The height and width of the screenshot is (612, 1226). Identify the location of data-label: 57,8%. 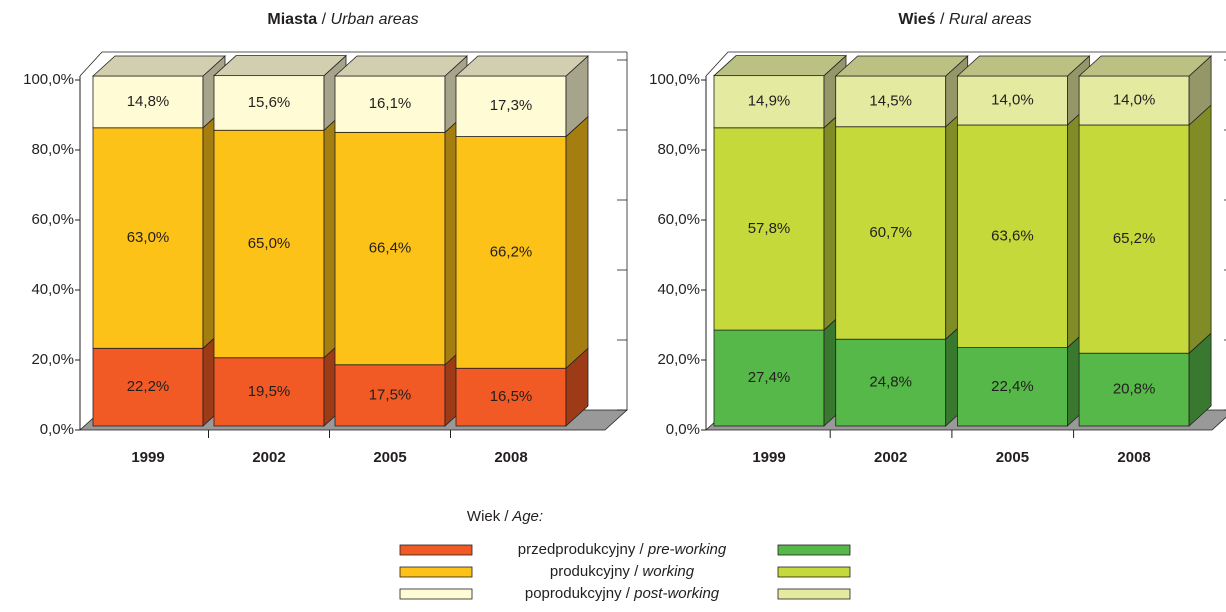
(769, 228).